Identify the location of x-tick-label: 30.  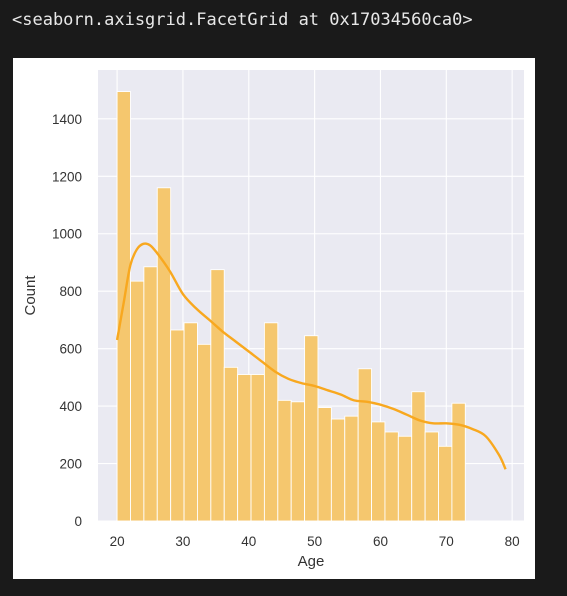
(182, 541).